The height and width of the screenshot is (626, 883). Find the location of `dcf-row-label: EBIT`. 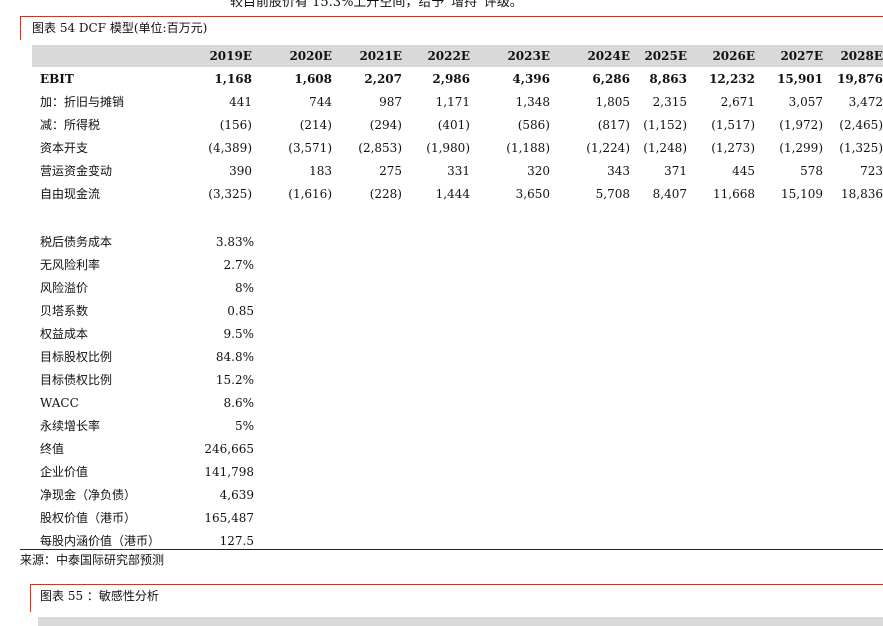

dcf-row-label: EBIT is located at coordinates (57, 78).